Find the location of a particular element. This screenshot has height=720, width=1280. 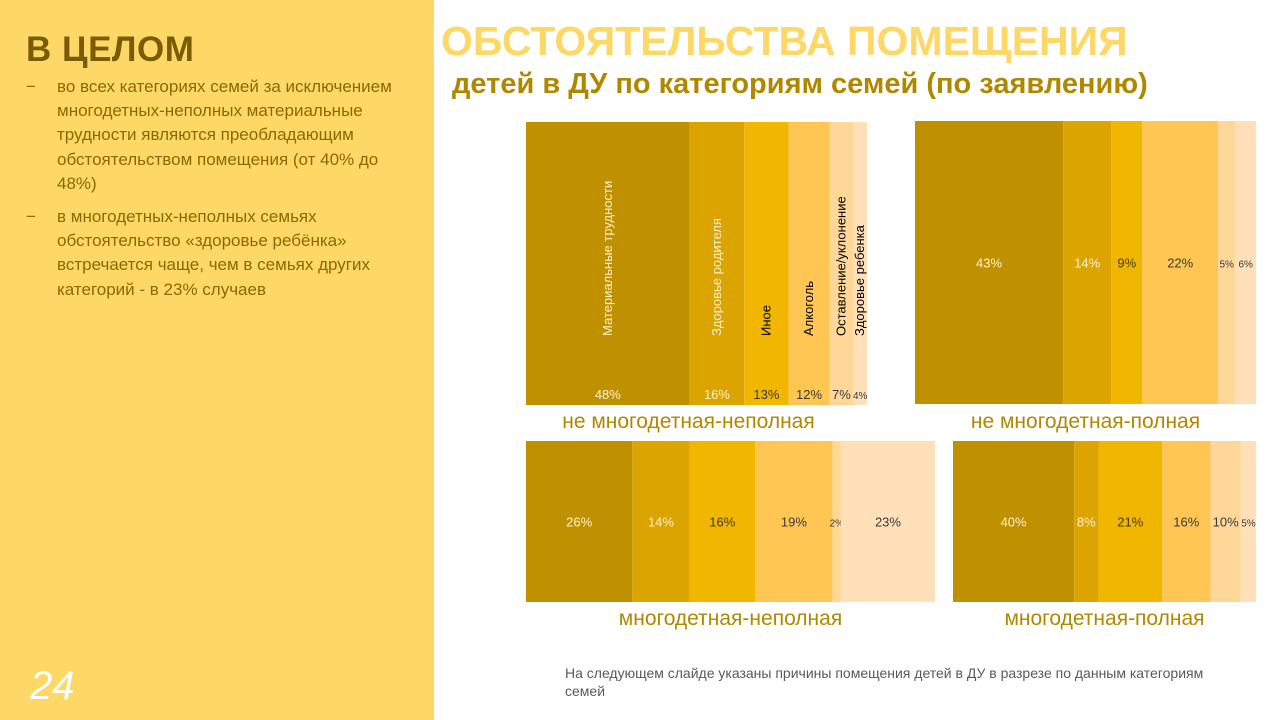

page-number: 24 is located at coordinates (52, 686).